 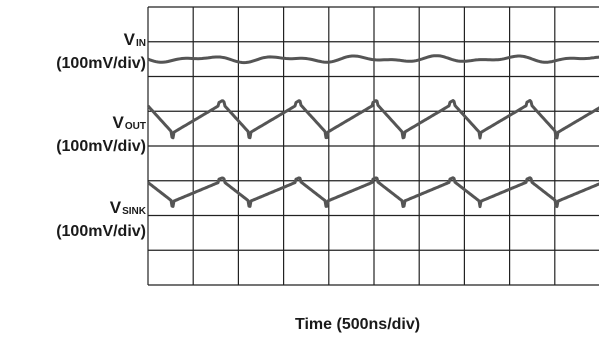 What do you see at coordinates (101, 52) in the screenshot?
I see `channel-label-vin: VIN (100mV/div)` at bounding box center [101, 52].